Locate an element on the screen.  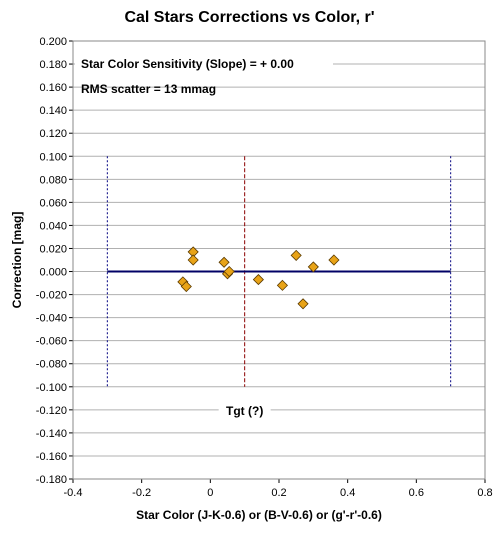
y-tick-label: -0.080 is located at coordinates (51, 365).